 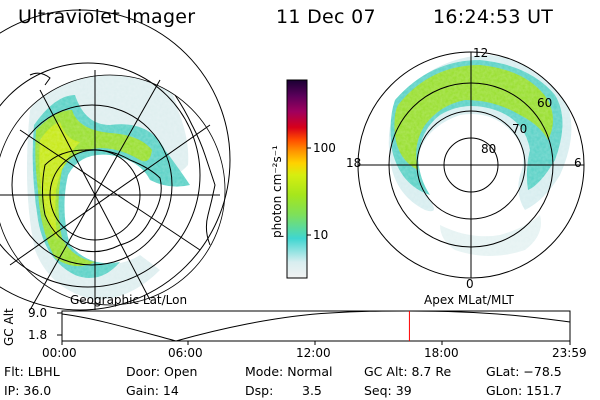 What do you see at coordinates (129, 300) in the screenshot?
I see `geographic-panel-label: Geographic Lat/Lon` at bounding box center [129, 300].